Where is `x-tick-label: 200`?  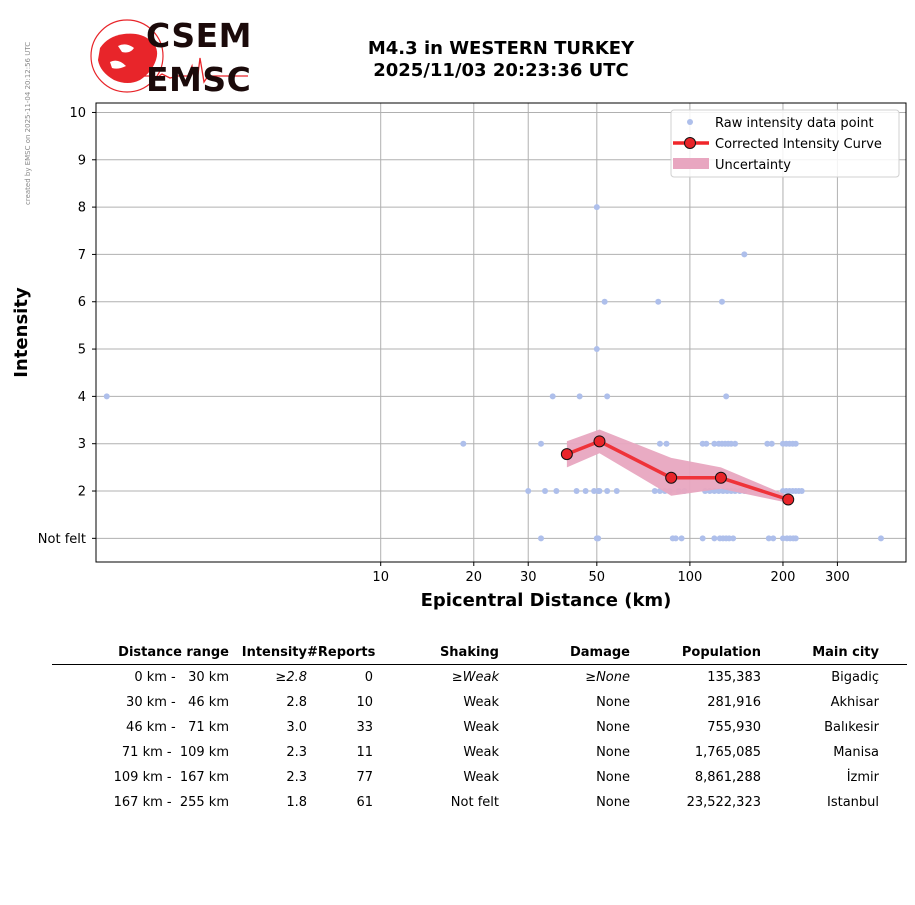
x-tick-label: 200 is located at coordinates (783, 577).